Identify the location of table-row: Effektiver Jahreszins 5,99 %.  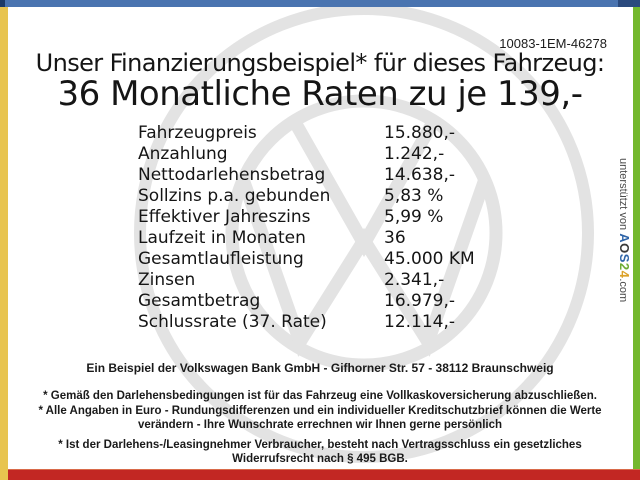
(306, 217).